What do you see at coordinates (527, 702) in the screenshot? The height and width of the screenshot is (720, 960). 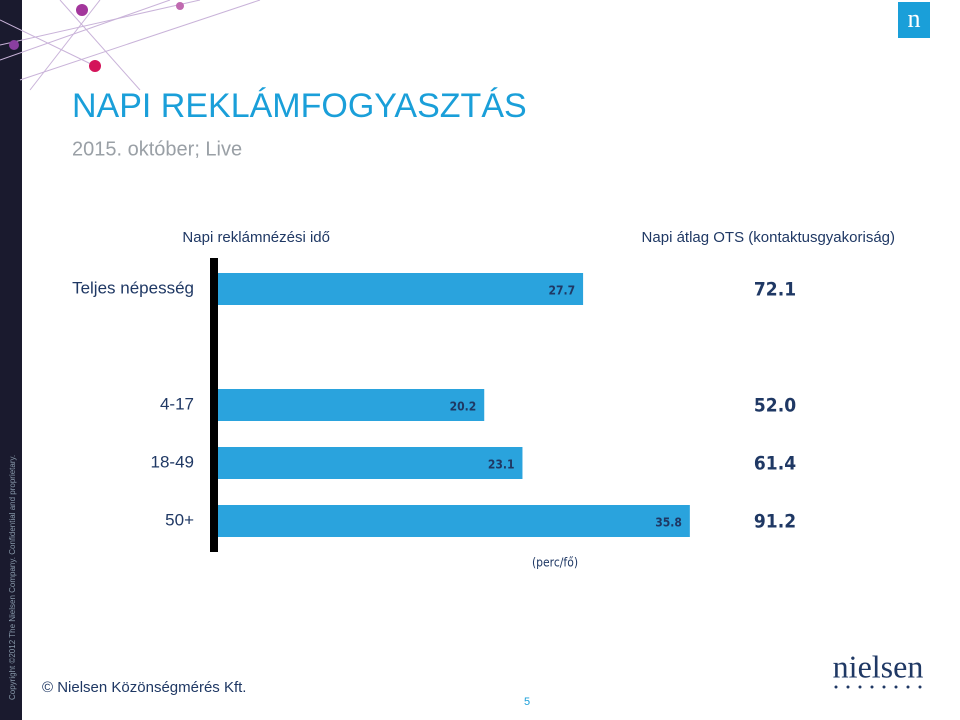 I see `page-number: 5` at bounding box center [527, 702].